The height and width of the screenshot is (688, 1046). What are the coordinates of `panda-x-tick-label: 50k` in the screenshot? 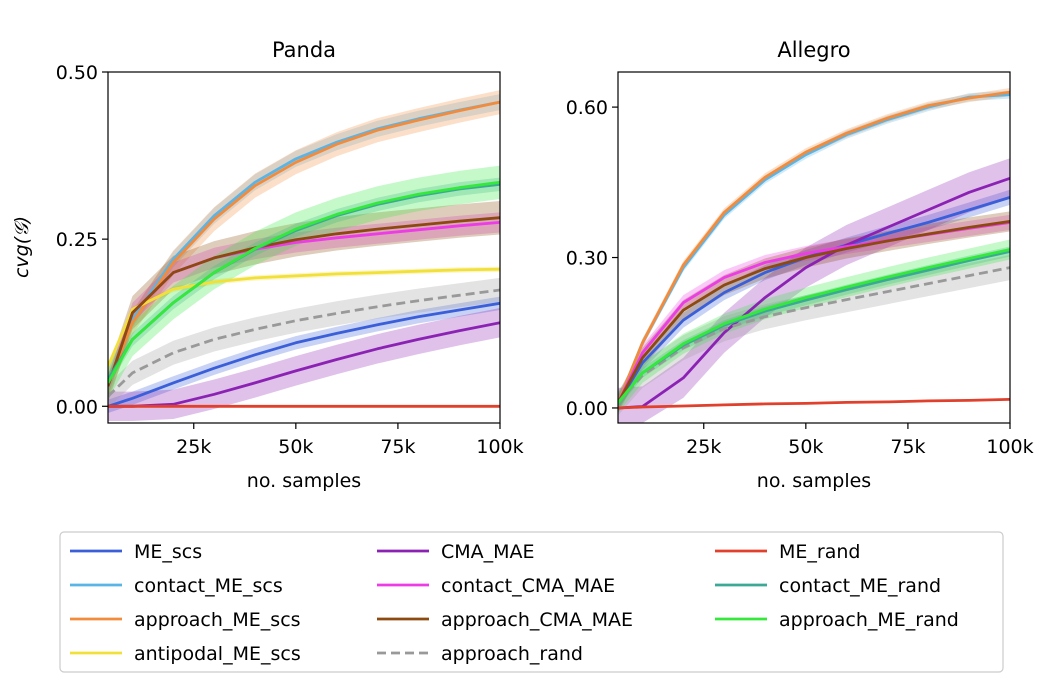 It's located at (295, 447).